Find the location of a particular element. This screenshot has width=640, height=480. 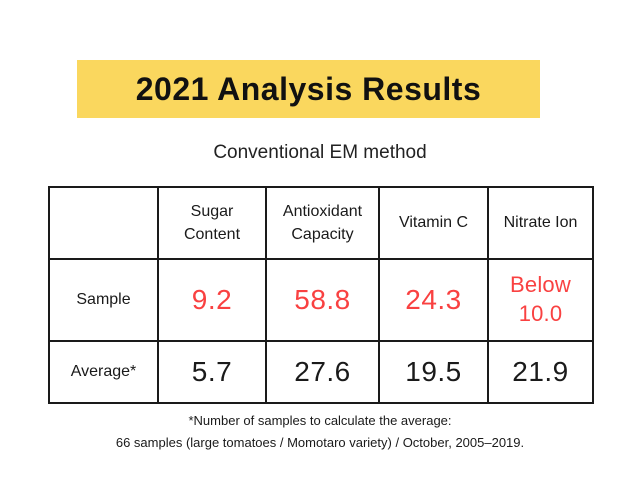

column-header-vitamin-c: Vitamin C is located at coordinates (433, 223).